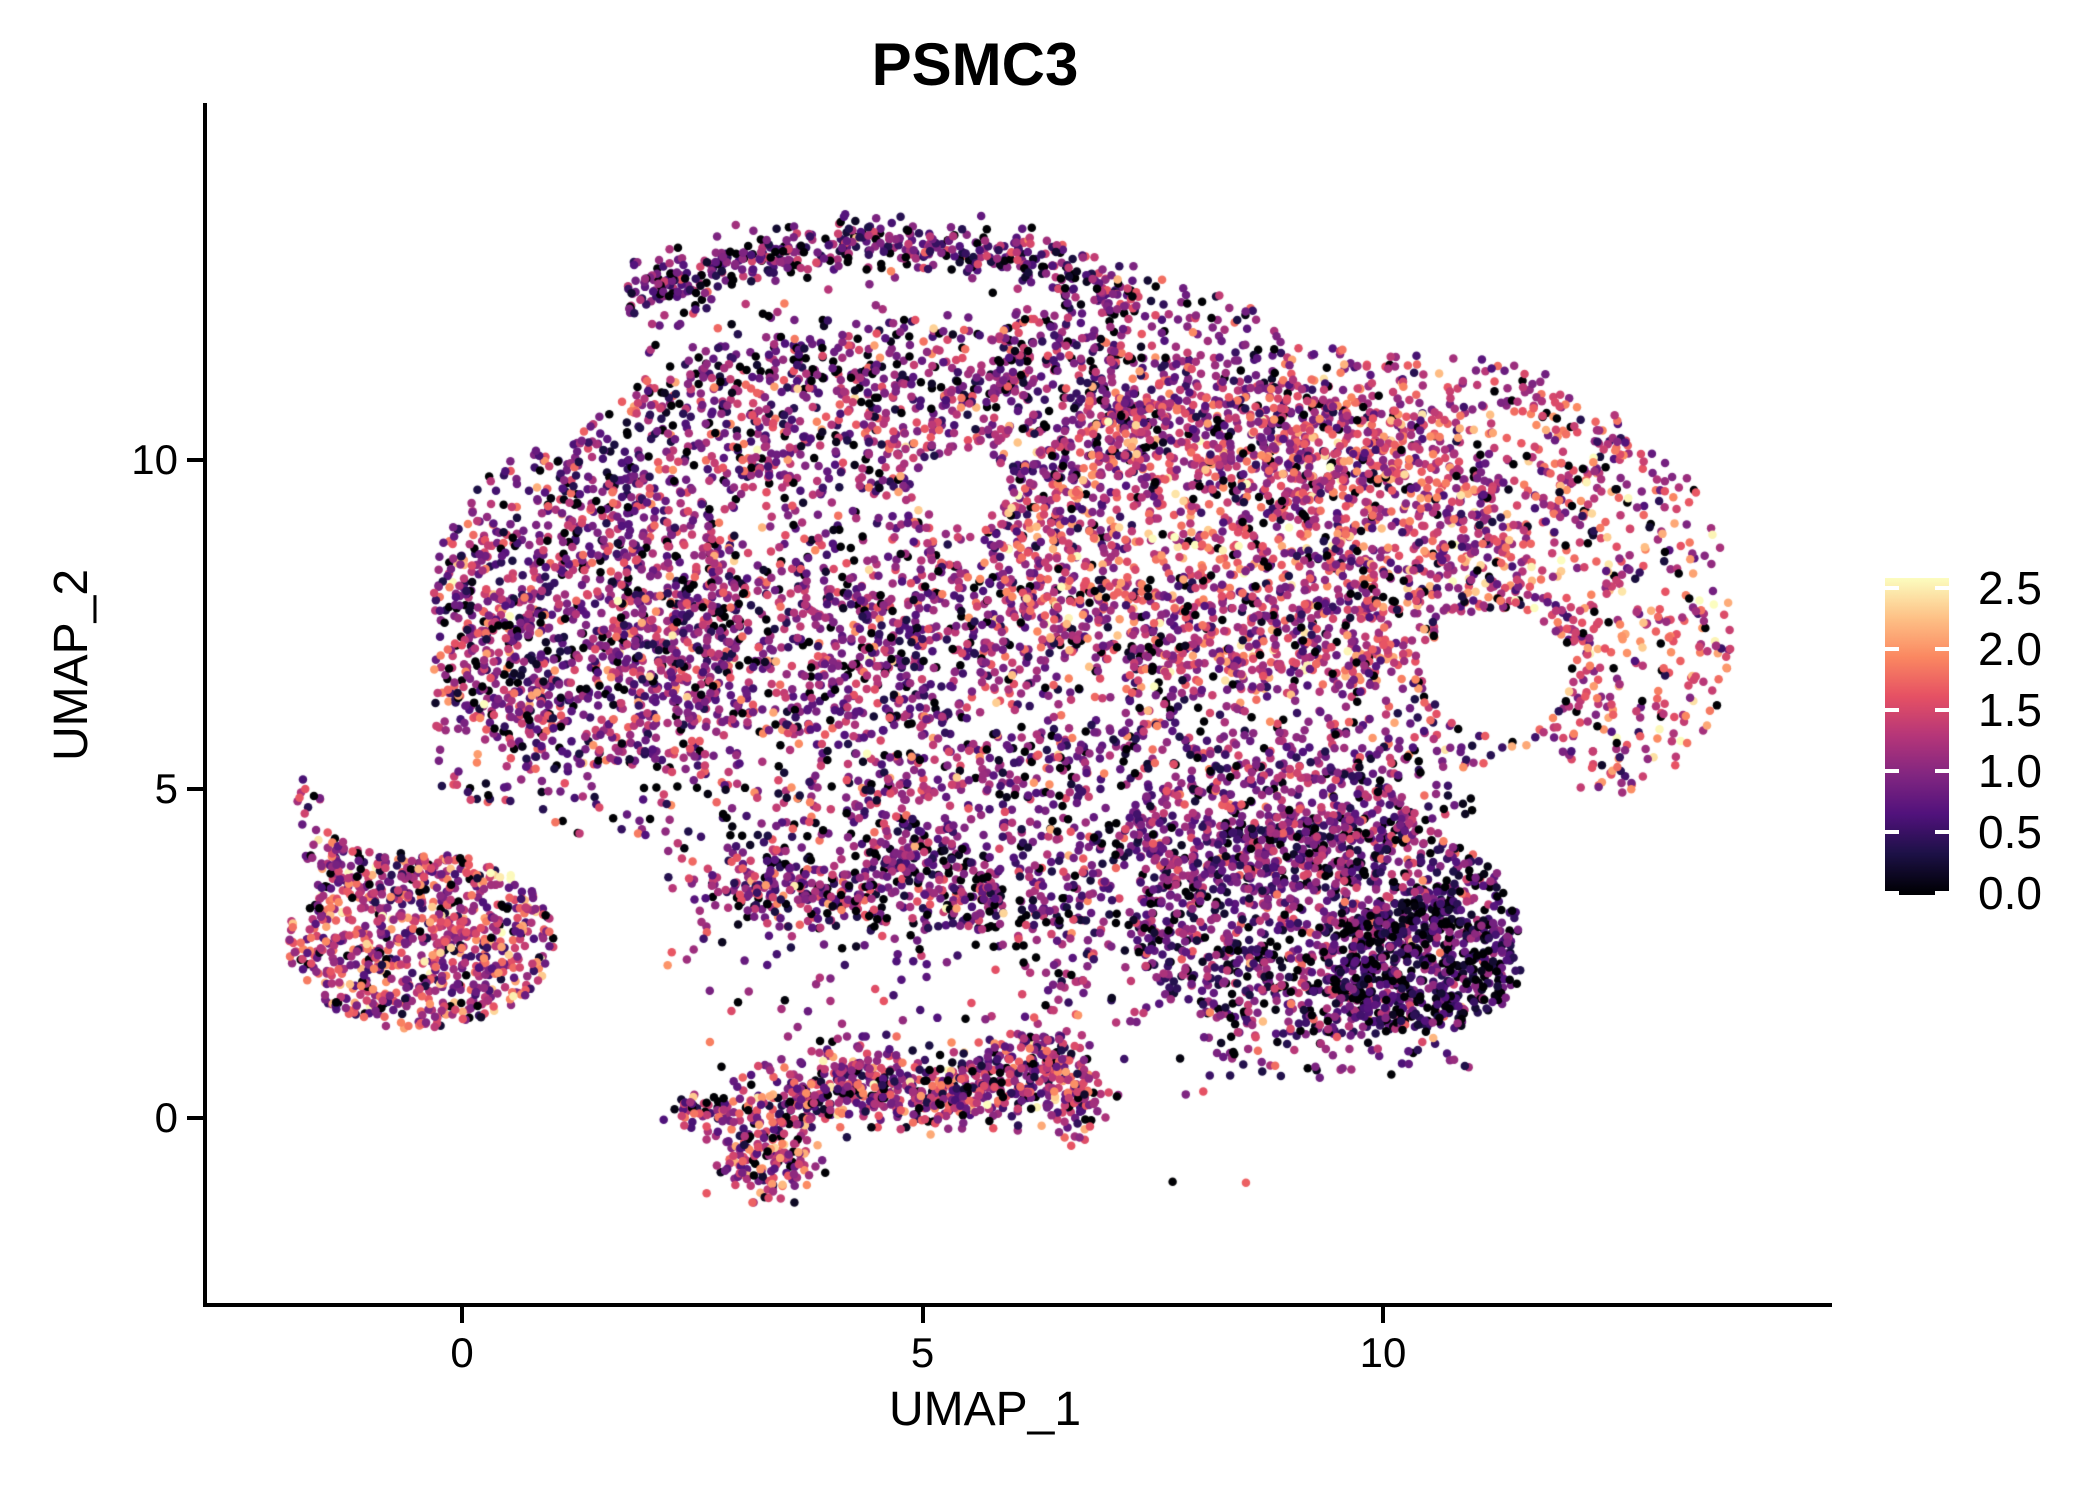  What do you see at coordinates (2010, 649) in the screenshot?
I see `colorbar-tick-label: 2.0` at bounding box center [2010, 649].